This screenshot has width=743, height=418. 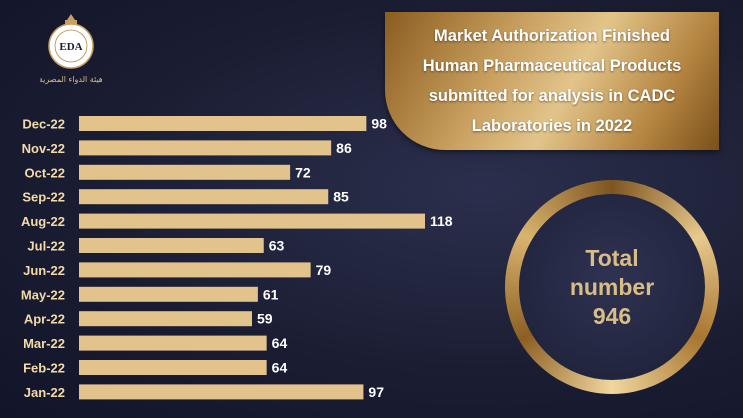 I want to click on value-label: 59, so click(x=265, y=319).